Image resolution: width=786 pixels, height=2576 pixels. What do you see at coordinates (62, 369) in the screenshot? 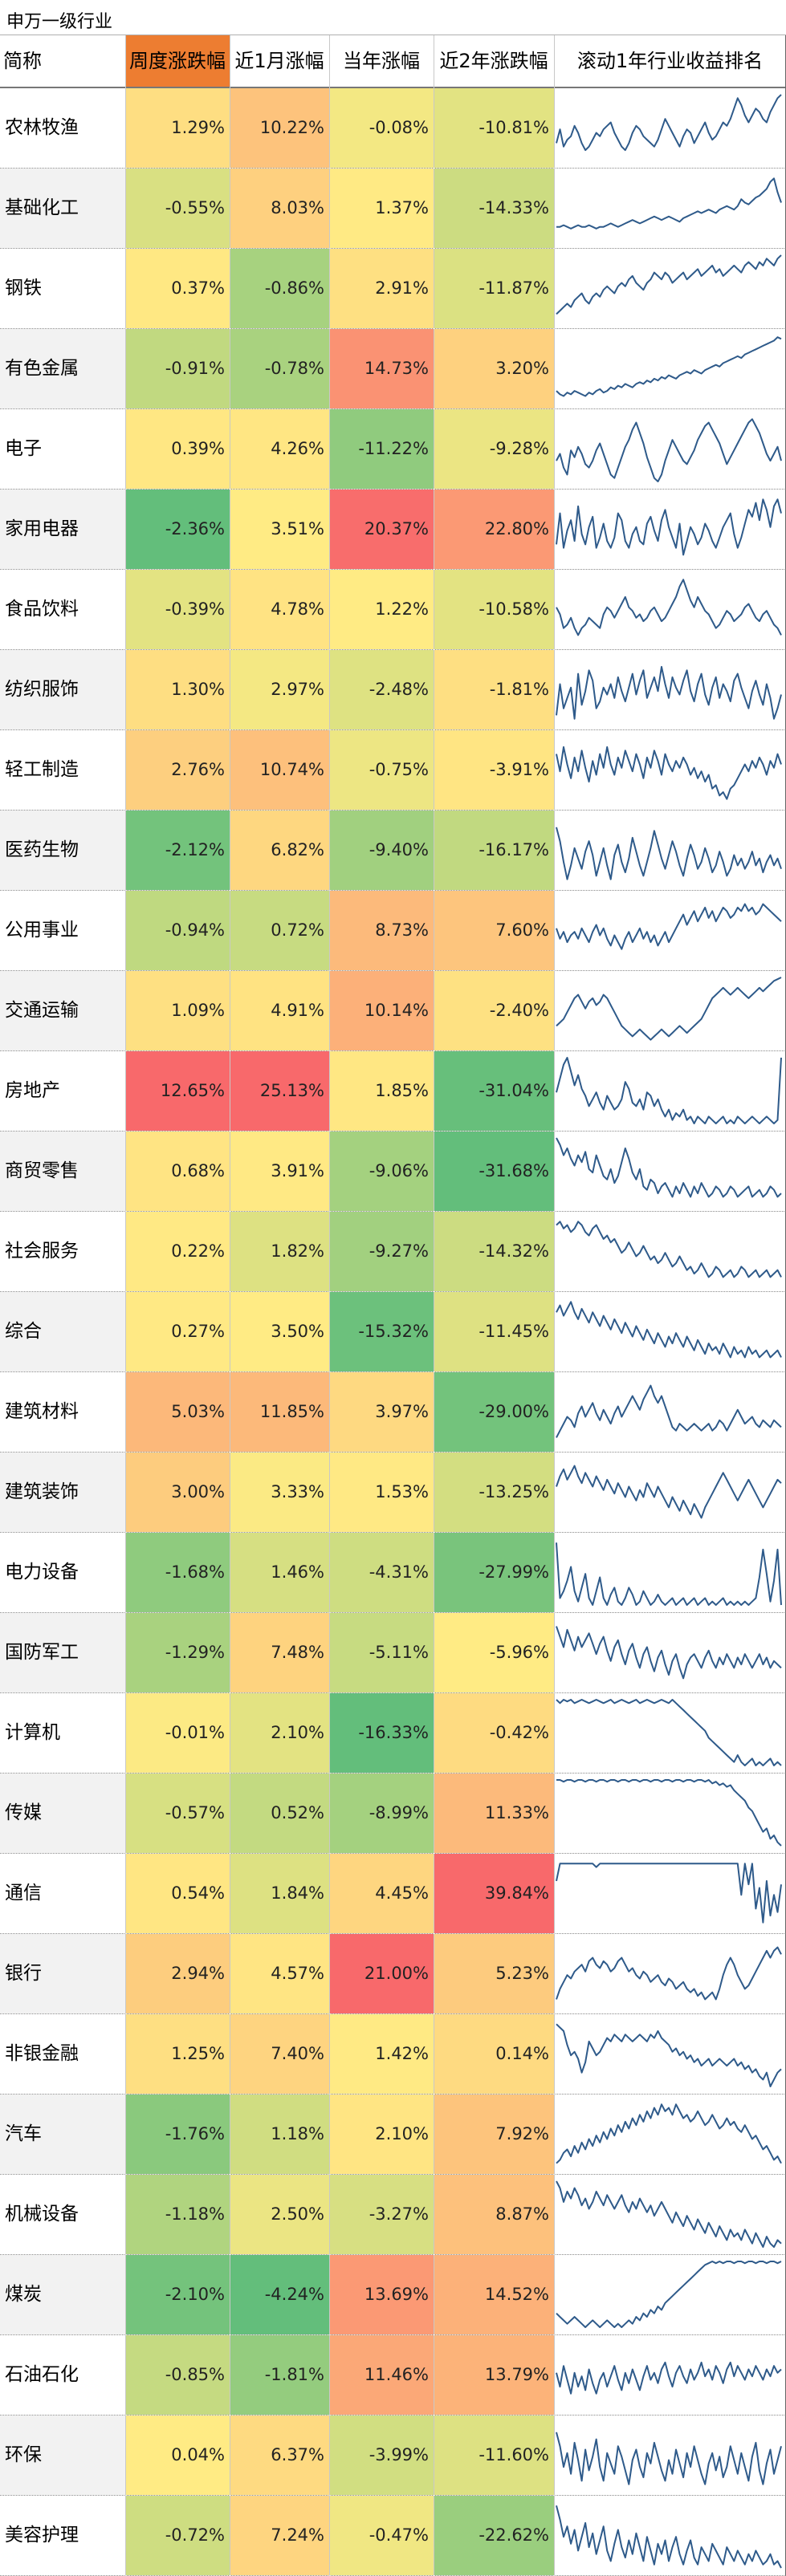
I see `industry-name: 有色金属` at bounding box center [62, 369].